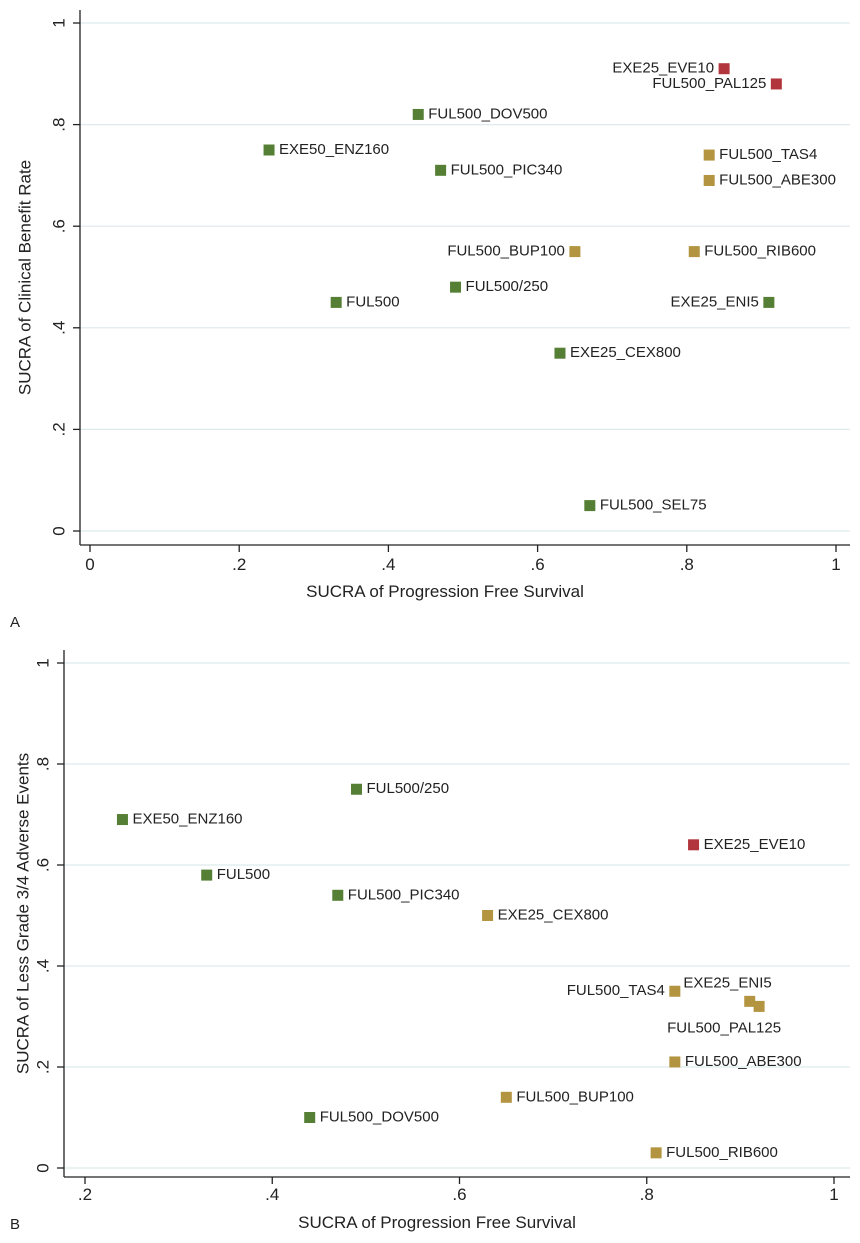 The image size is (860, 1243). Describe the element at coordinates (22, 913) in the screenshot. I see `panel-b-y-axis-title: SUCRA of Less Grade 3/4 Adverse Events` at that location.